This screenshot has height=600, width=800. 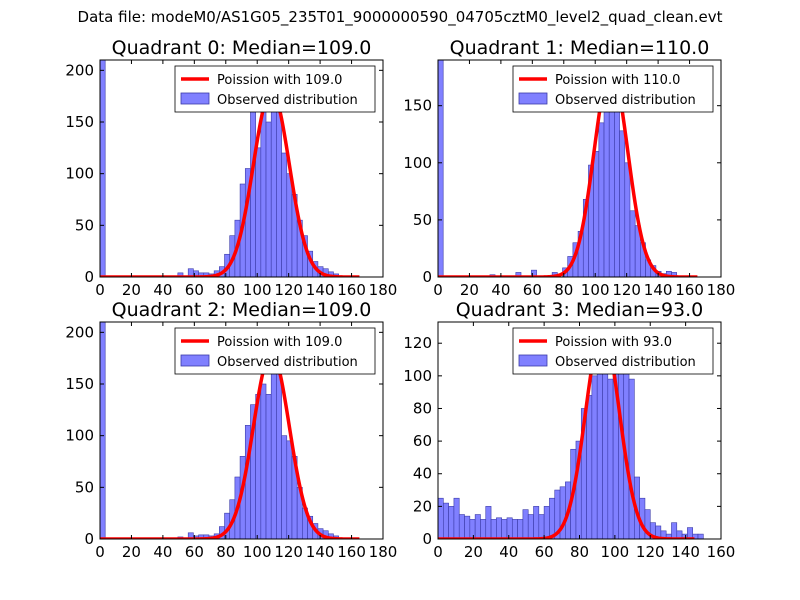 What do you see at coordinates (613, 351) in the screenshot?
I see `legend: Poission with 93.0 Observed distribution` at bounding box center [613, 351].